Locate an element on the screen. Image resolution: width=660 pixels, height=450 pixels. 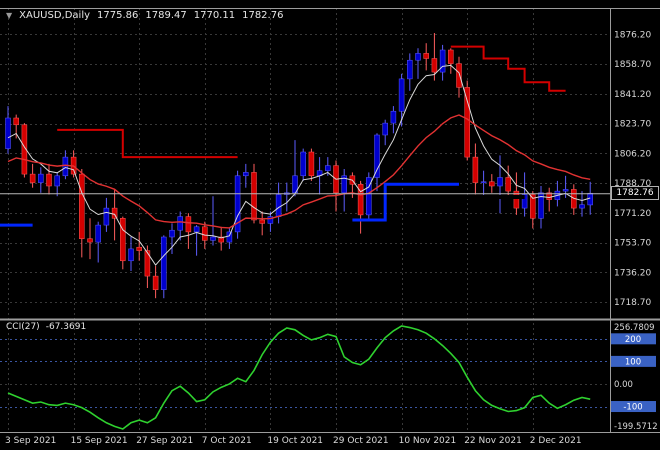
price-axis-label: 1841.20 is located at coordinates (632, 95).